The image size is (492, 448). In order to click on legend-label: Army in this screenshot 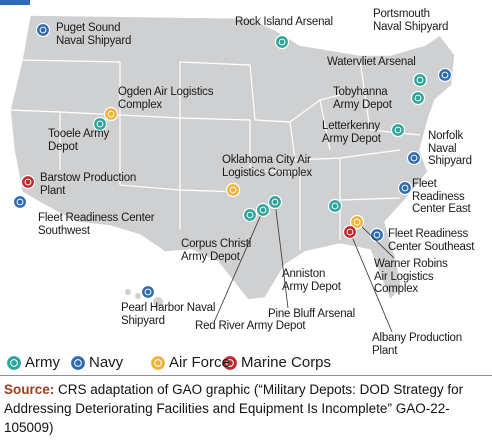, I will do `click(42, 362)`.